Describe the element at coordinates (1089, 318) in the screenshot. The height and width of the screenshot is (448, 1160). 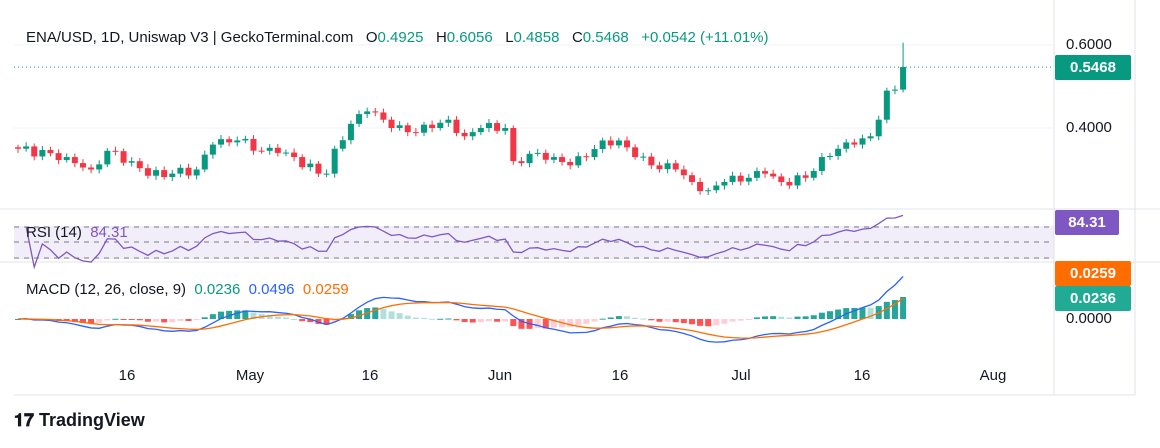
I see `macd-tick: 0.0000` at that location.